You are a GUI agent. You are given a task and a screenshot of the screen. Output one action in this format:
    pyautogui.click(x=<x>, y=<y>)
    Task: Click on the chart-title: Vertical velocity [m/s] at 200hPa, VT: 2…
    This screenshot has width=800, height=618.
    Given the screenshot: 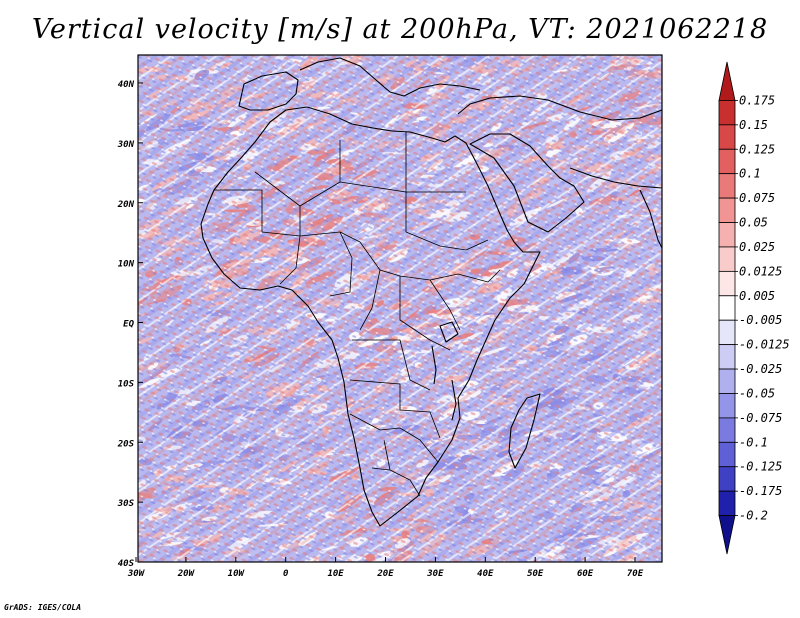 What is the action you would take?
    pyautogui.click(x=400, y=29)
    